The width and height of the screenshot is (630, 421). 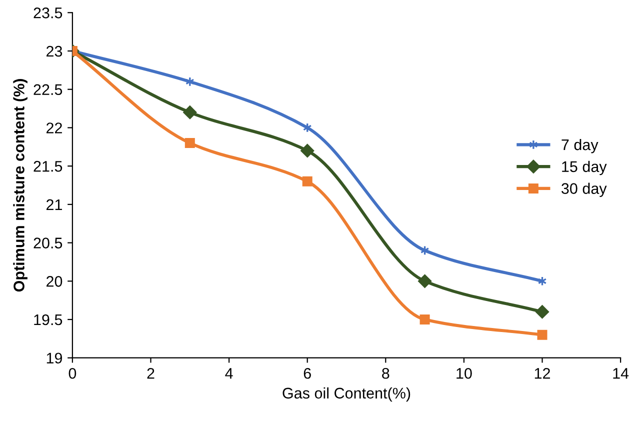 I want to click on legend-label: 7 day, so click(x=580, y=146).